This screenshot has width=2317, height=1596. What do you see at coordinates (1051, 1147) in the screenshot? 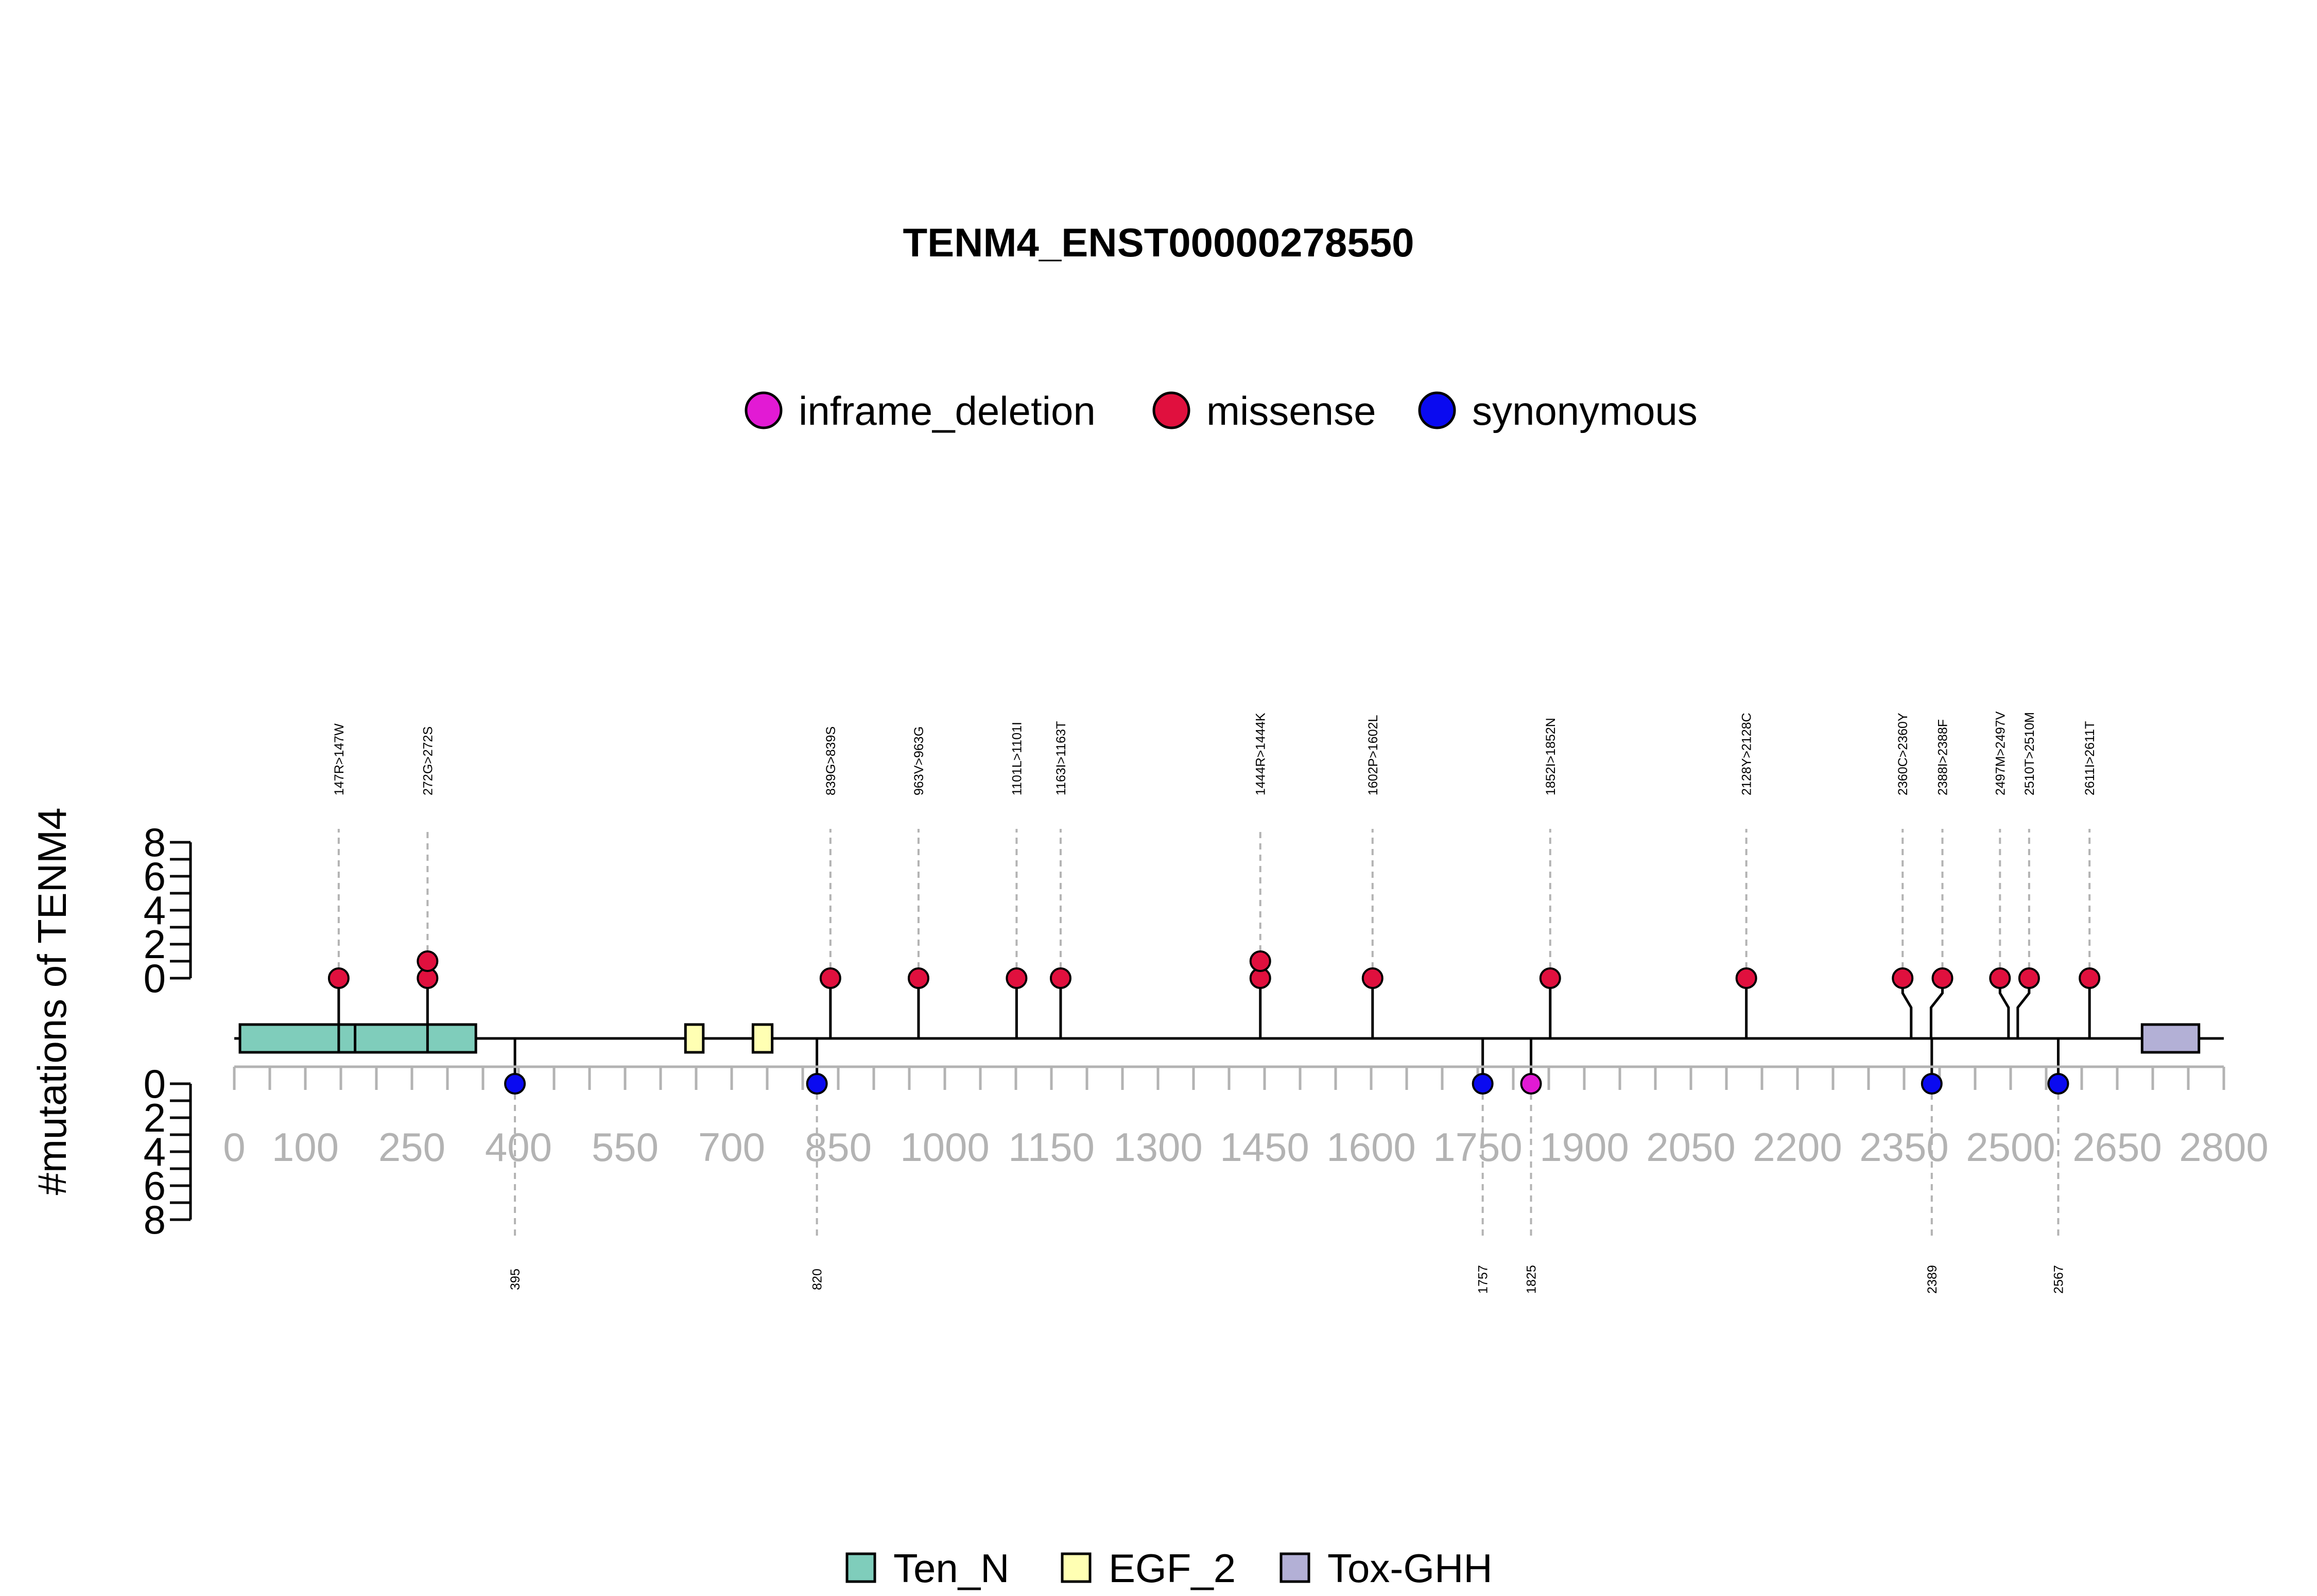
I see `x-tick-label: 1150` at bounding box center [1051, 1147].